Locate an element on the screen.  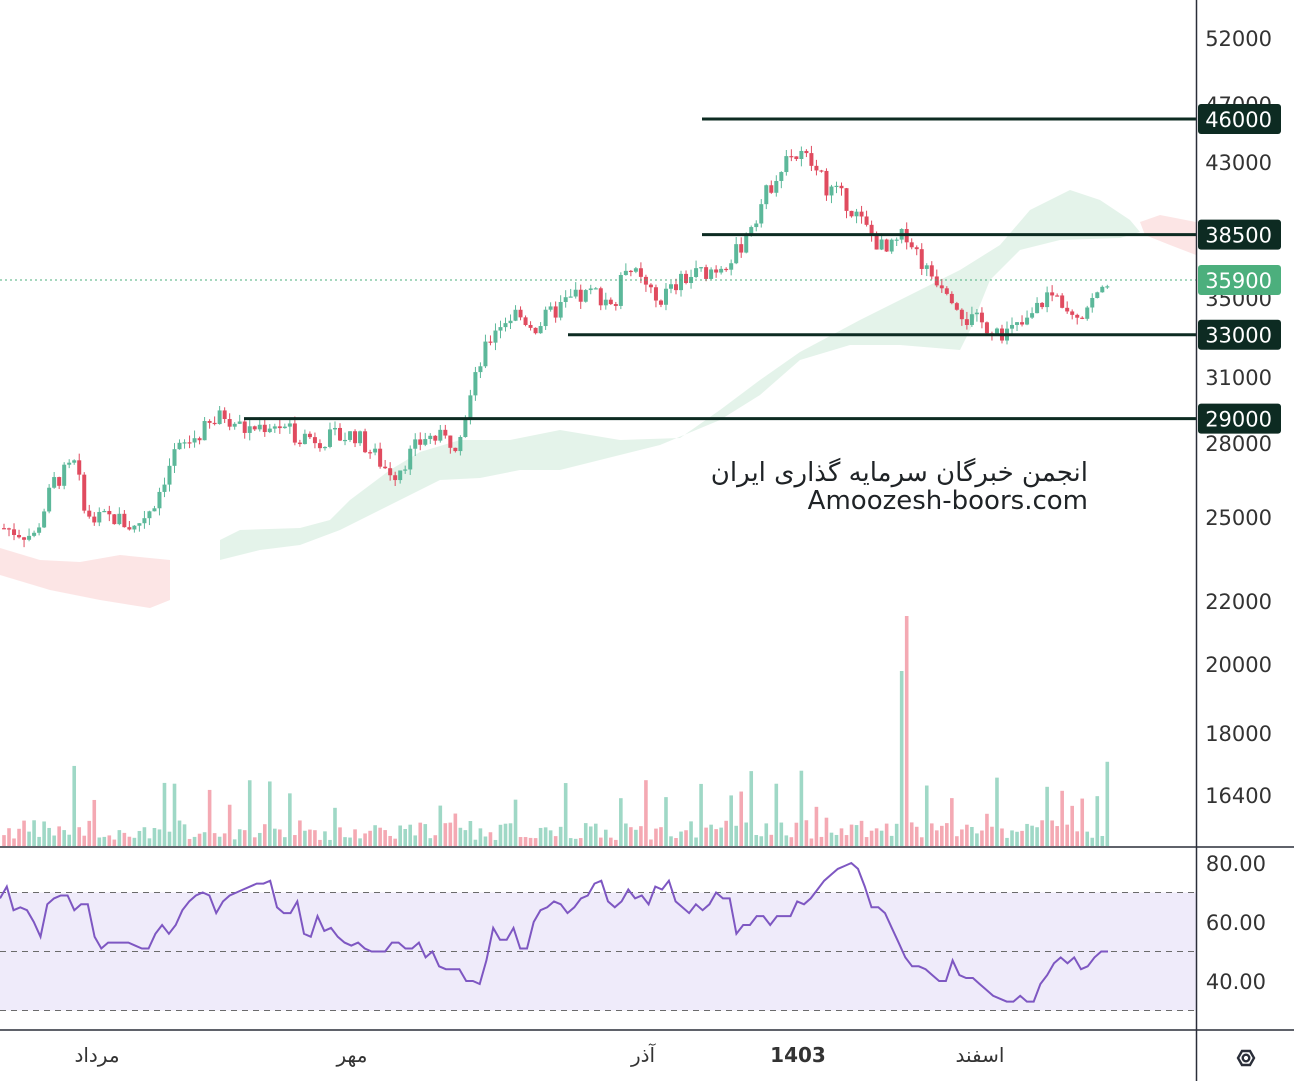
rsi-tick-label: 60.00 is located at coordinates (1236, 923).